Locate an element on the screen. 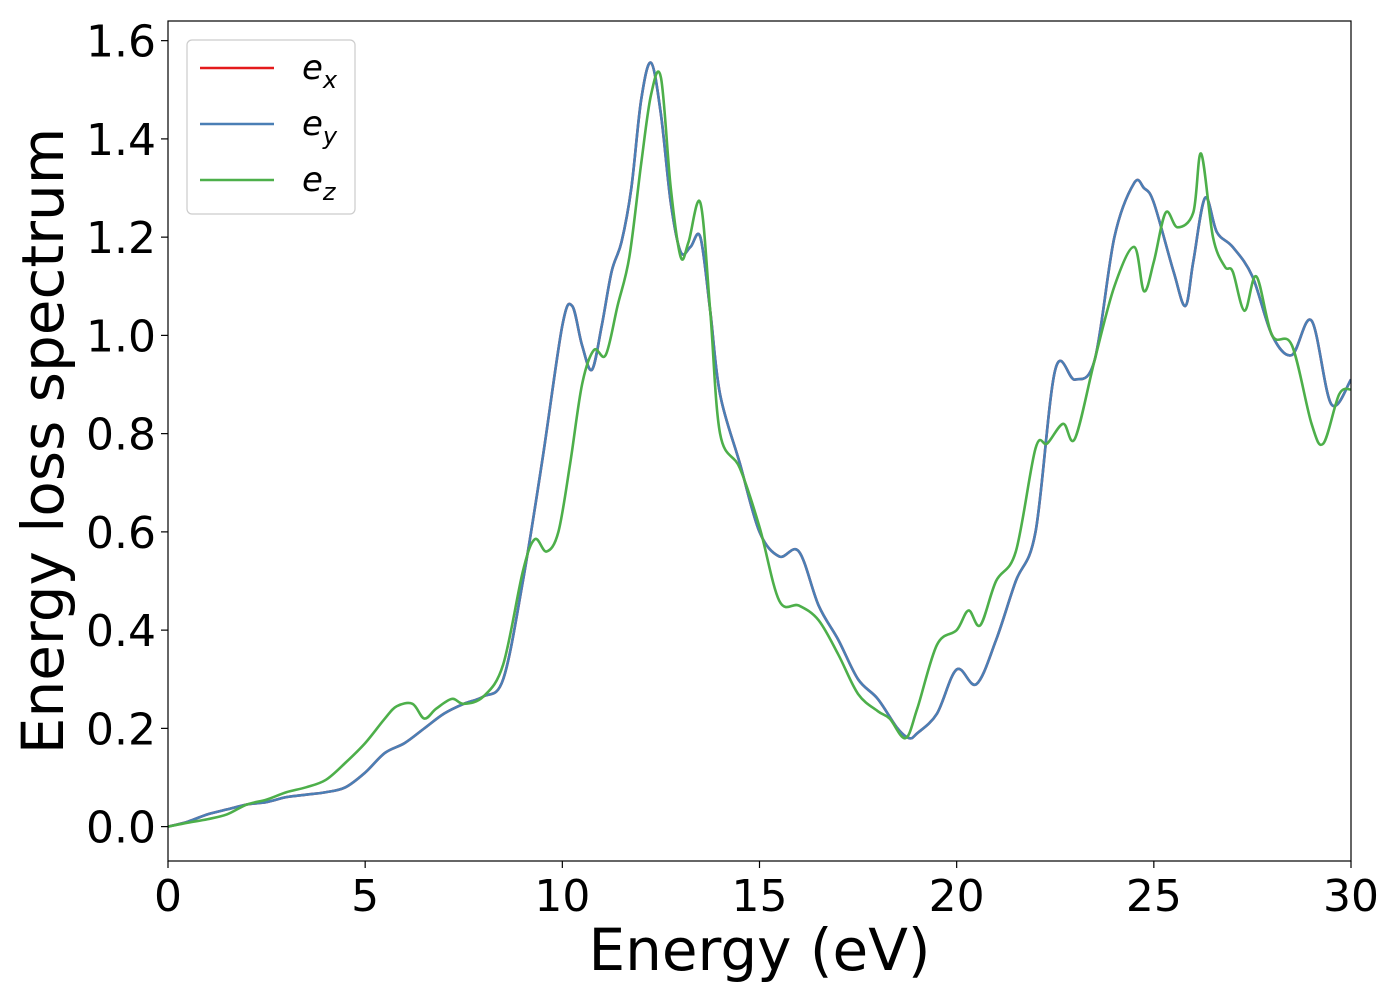  y-tick-label: 1.4 is located at coordinates (121, 140).